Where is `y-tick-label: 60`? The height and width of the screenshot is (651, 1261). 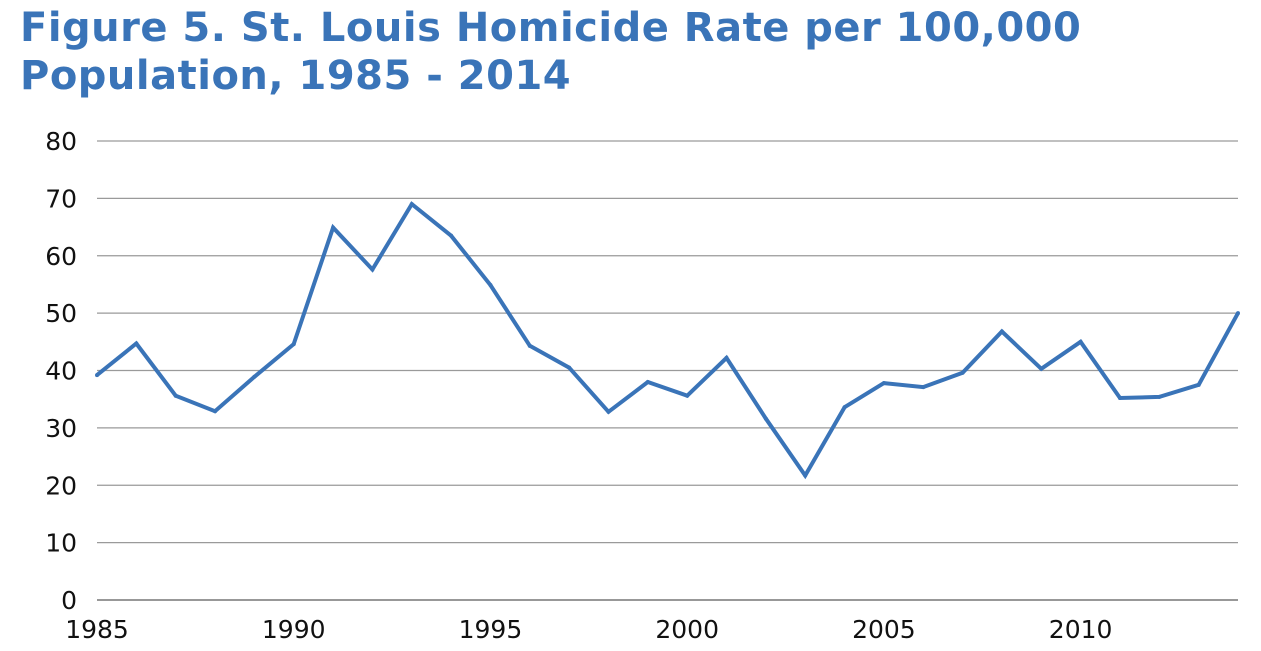 y-tick-label: 60 is located at coordinates (61, 256).